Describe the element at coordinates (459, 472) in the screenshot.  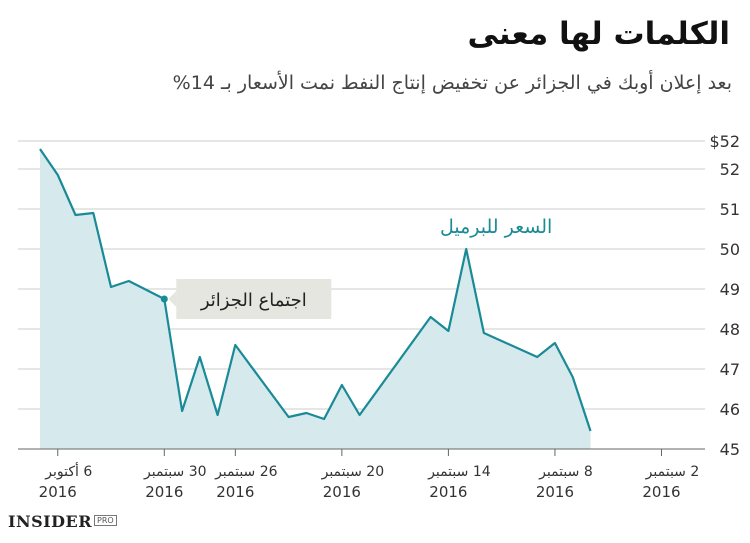
I see `x-tick-label: 14 سبتمبر` at that location.